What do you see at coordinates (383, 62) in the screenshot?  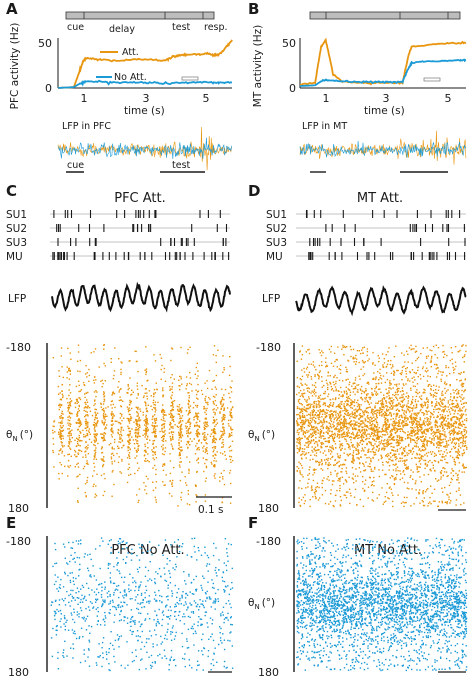 I see `plot-lines-b` at bounding box center [383, 62].